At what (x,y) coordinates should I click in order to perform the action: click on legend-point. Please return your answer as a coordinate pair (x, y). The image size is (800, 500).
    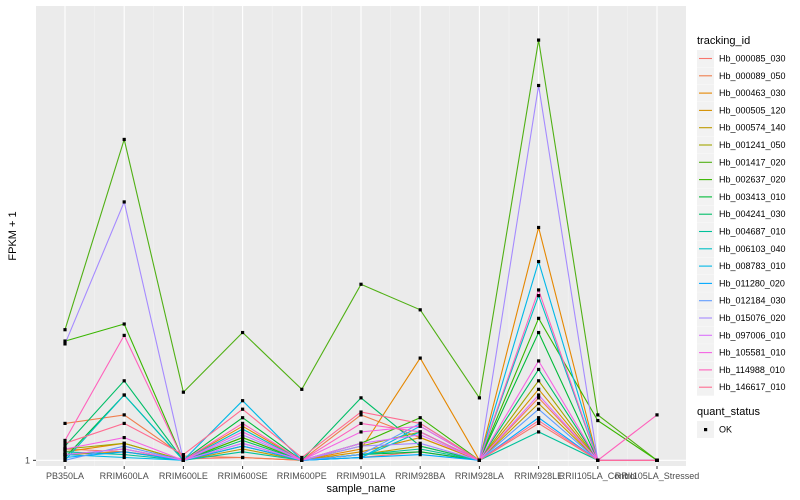
    Looking at the image, I should click on (706, 430).